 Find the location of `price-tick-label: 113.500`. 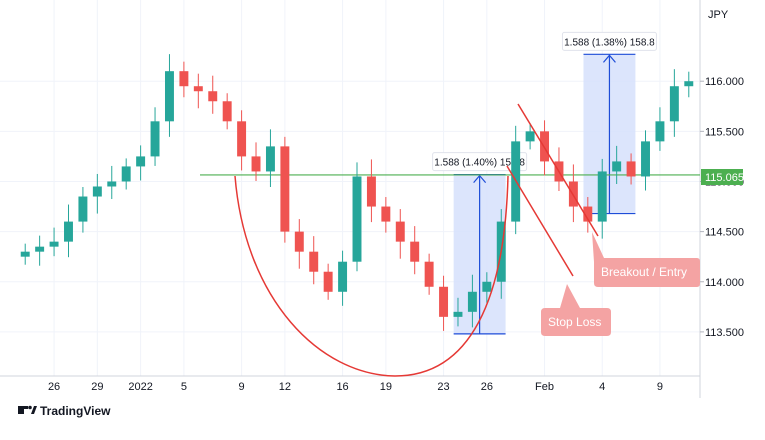

price-tick-label: 113.500 is located at coordinates (724, 333).